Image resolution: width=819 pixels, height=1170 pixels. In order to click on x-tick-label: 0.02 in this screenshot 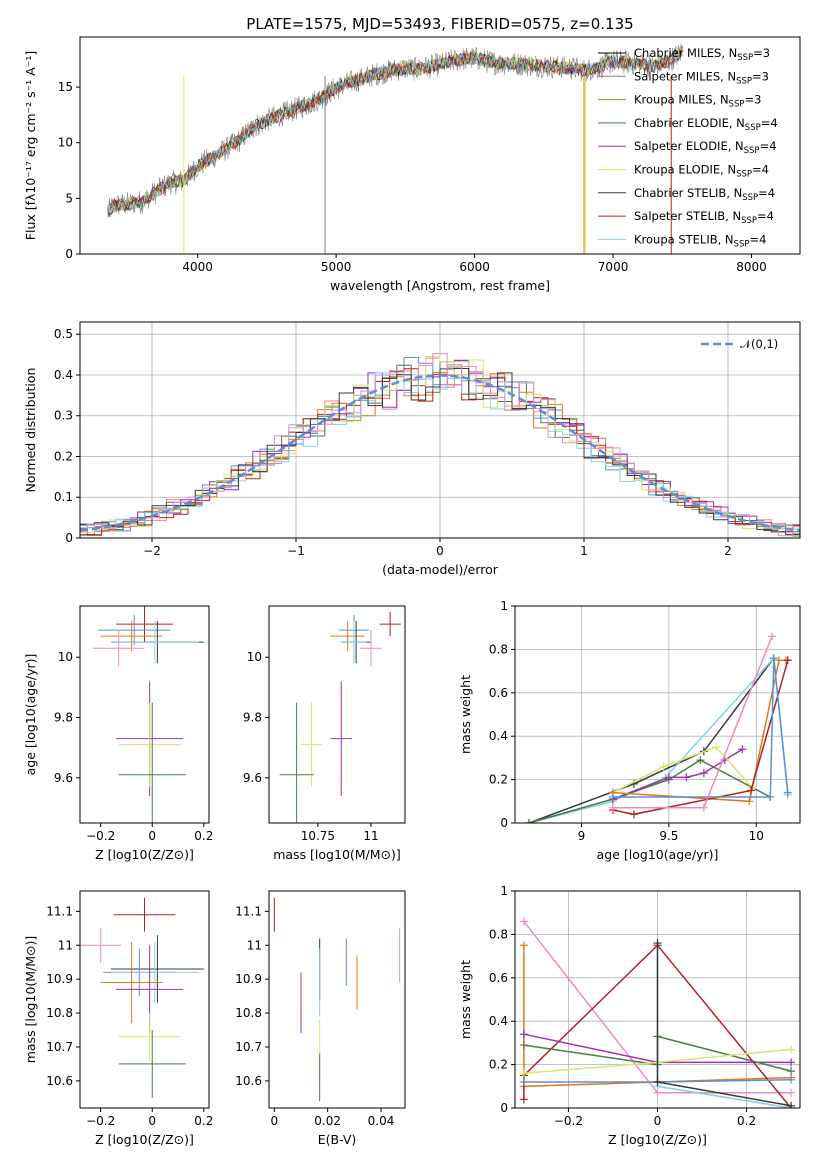, I will do `click(327, 1121)`.